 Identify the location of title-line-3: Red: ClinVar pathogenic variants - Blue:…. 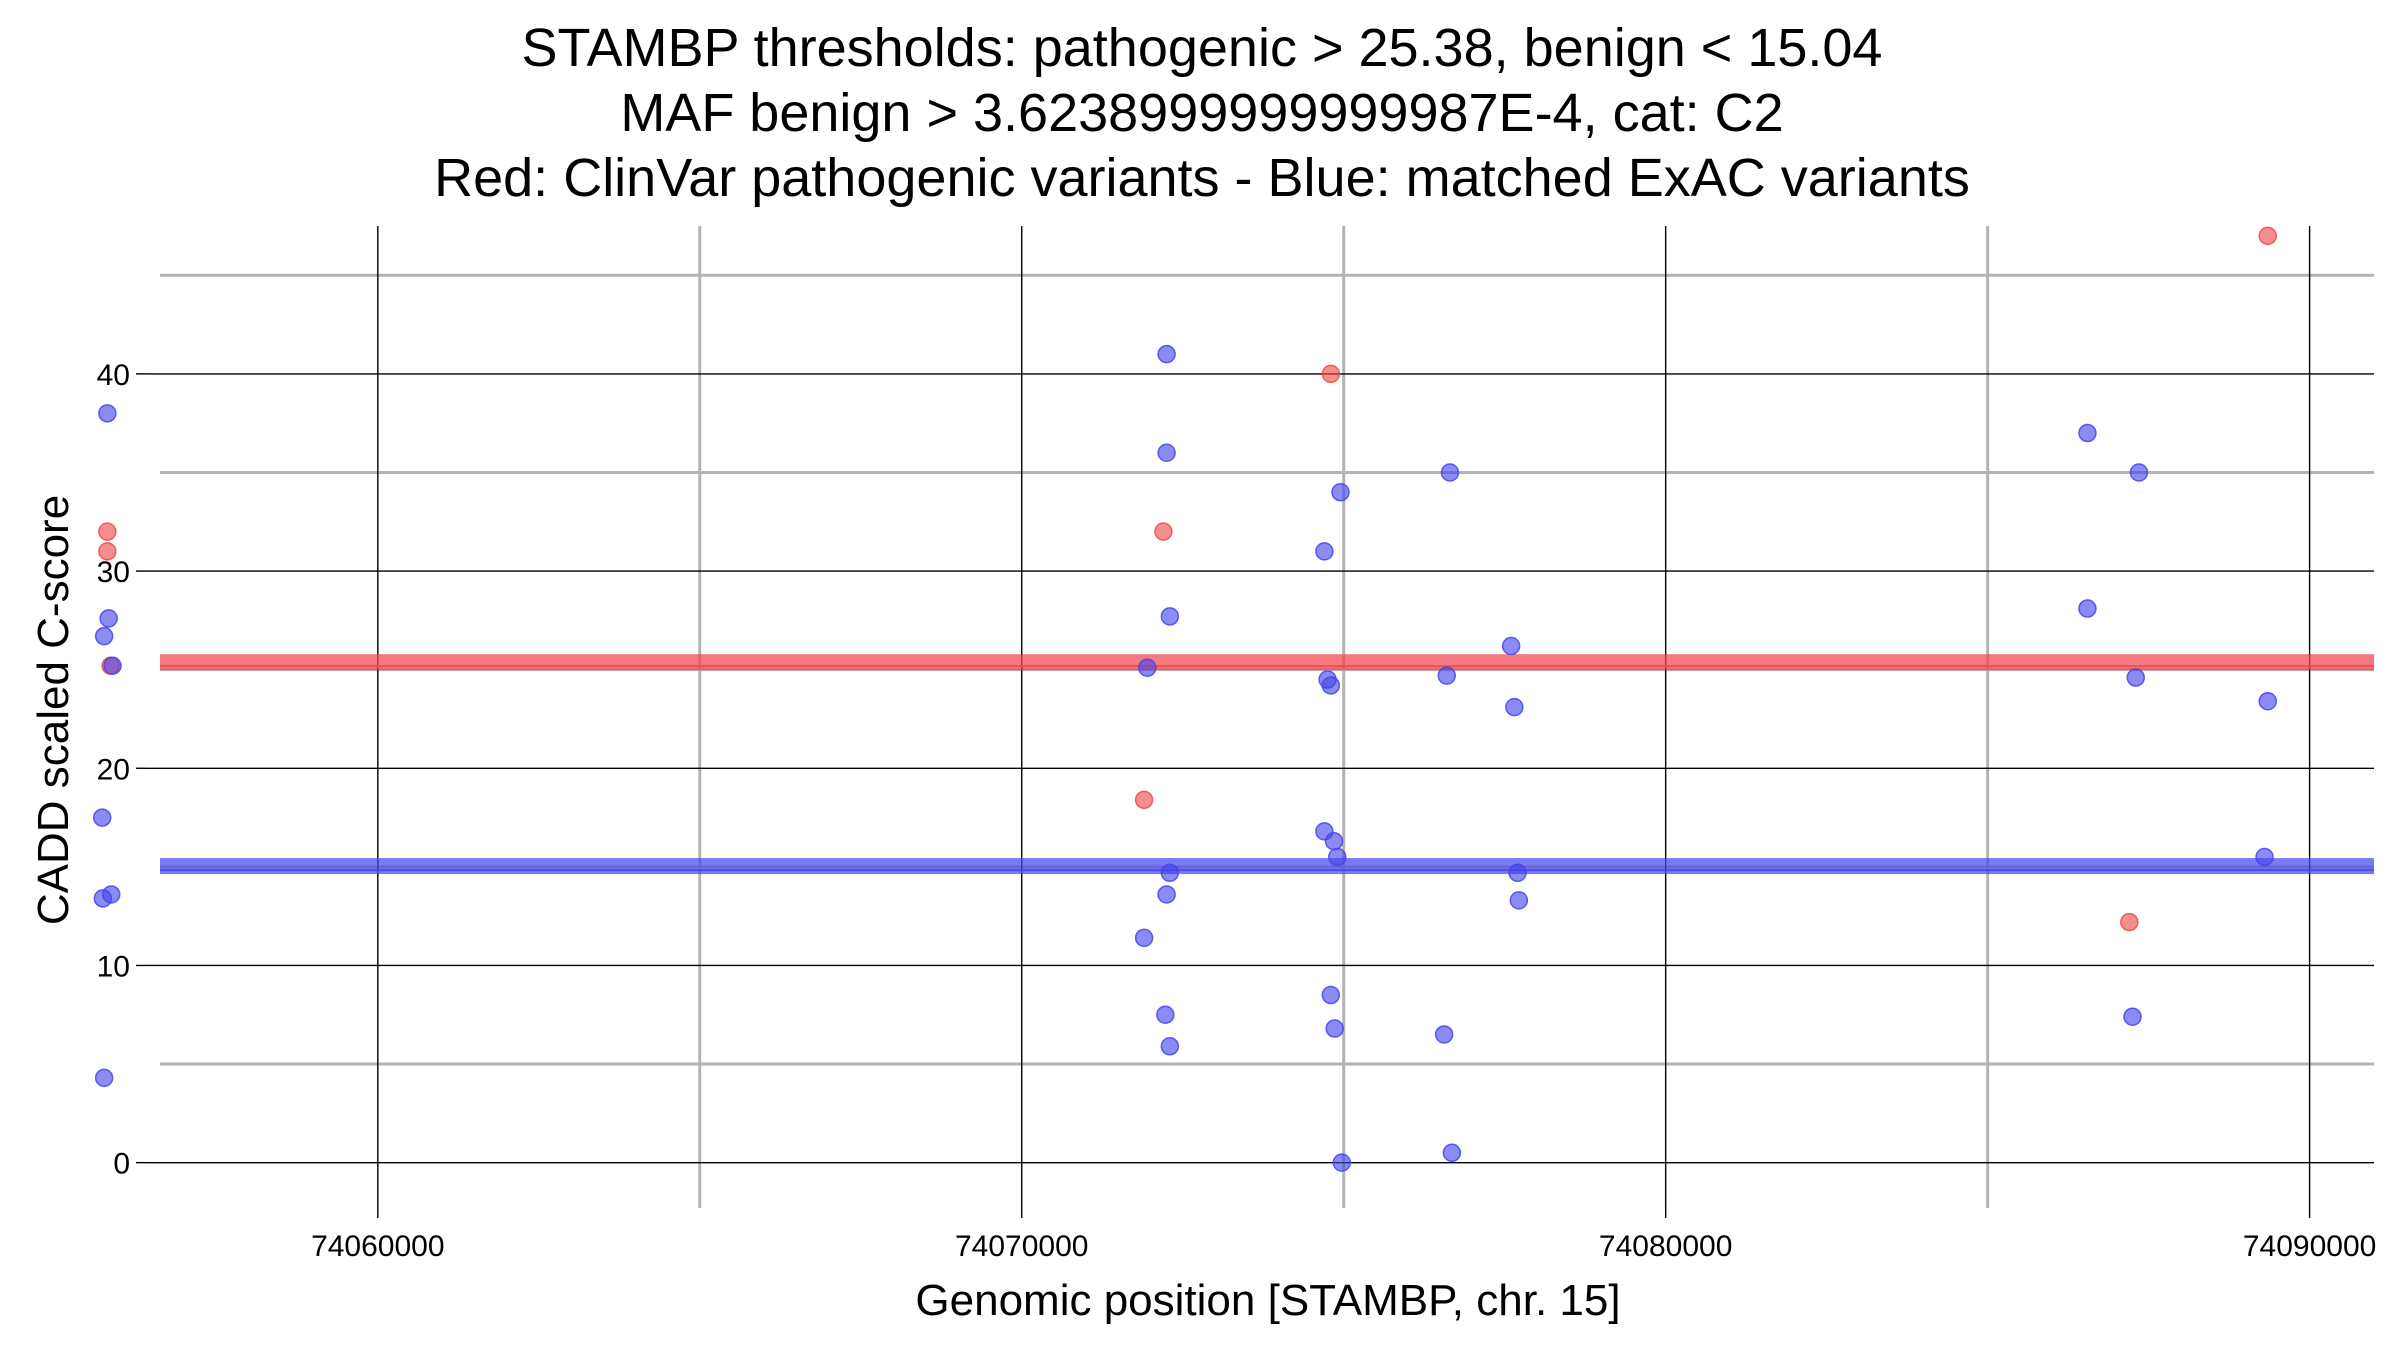
(1202, 178).